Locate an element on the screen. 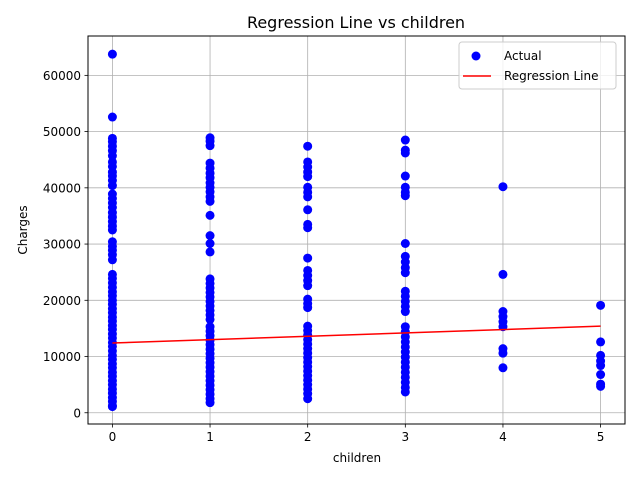 Image resolution: width=640 pixels, height=480 pixels. y-tick-label: 50000 is located at coordinates (62, 132).